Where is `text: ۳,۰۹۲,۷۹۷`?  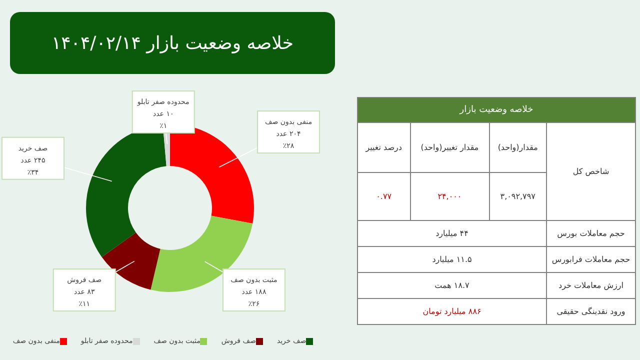
text: ۳,۰۹۲,۷۹۷ is located at coordinates (517, 196).